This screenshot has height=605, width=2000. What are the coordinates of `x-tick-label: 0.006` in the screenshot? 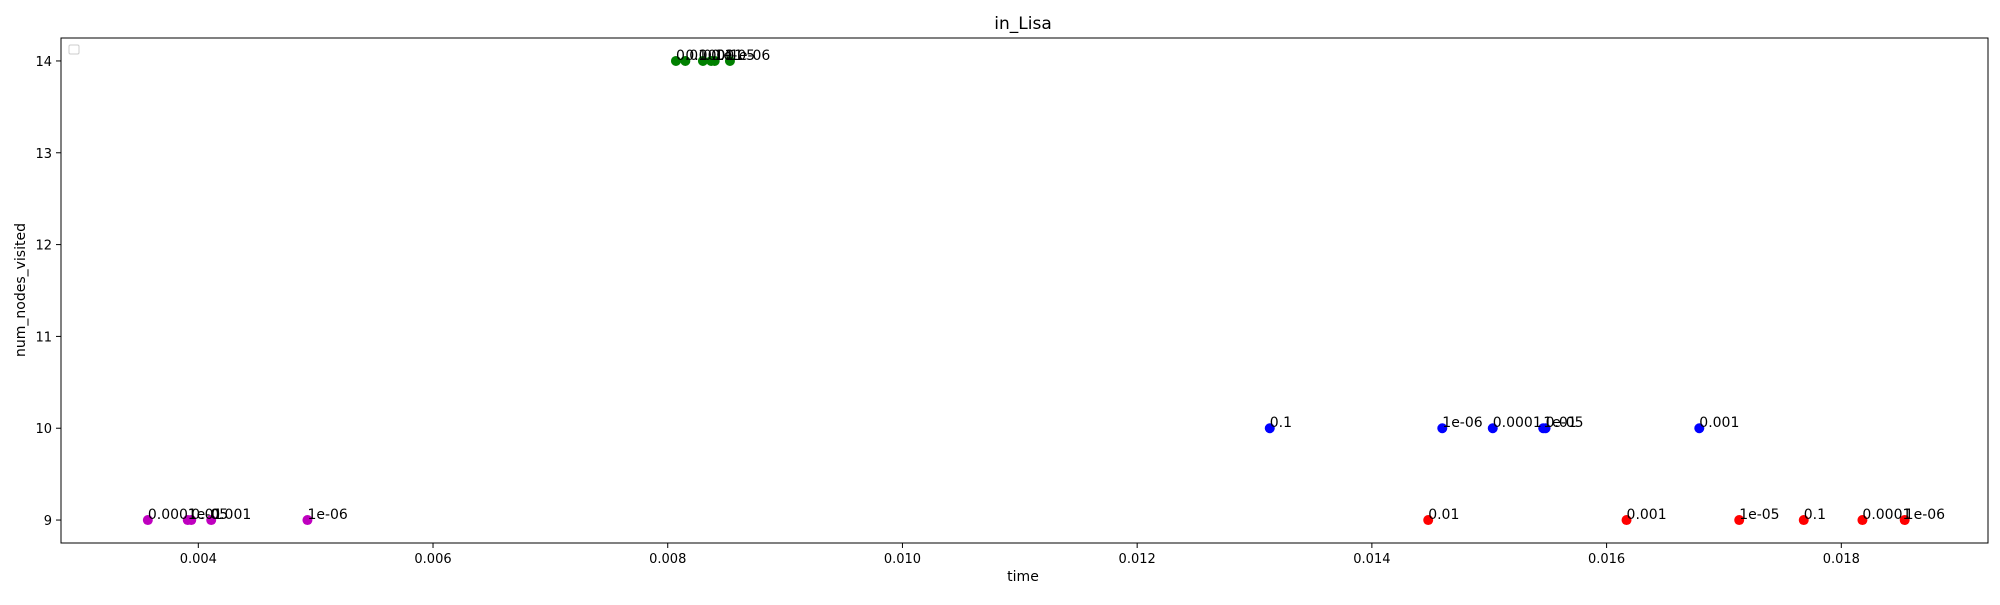 It's located at (432, 559).